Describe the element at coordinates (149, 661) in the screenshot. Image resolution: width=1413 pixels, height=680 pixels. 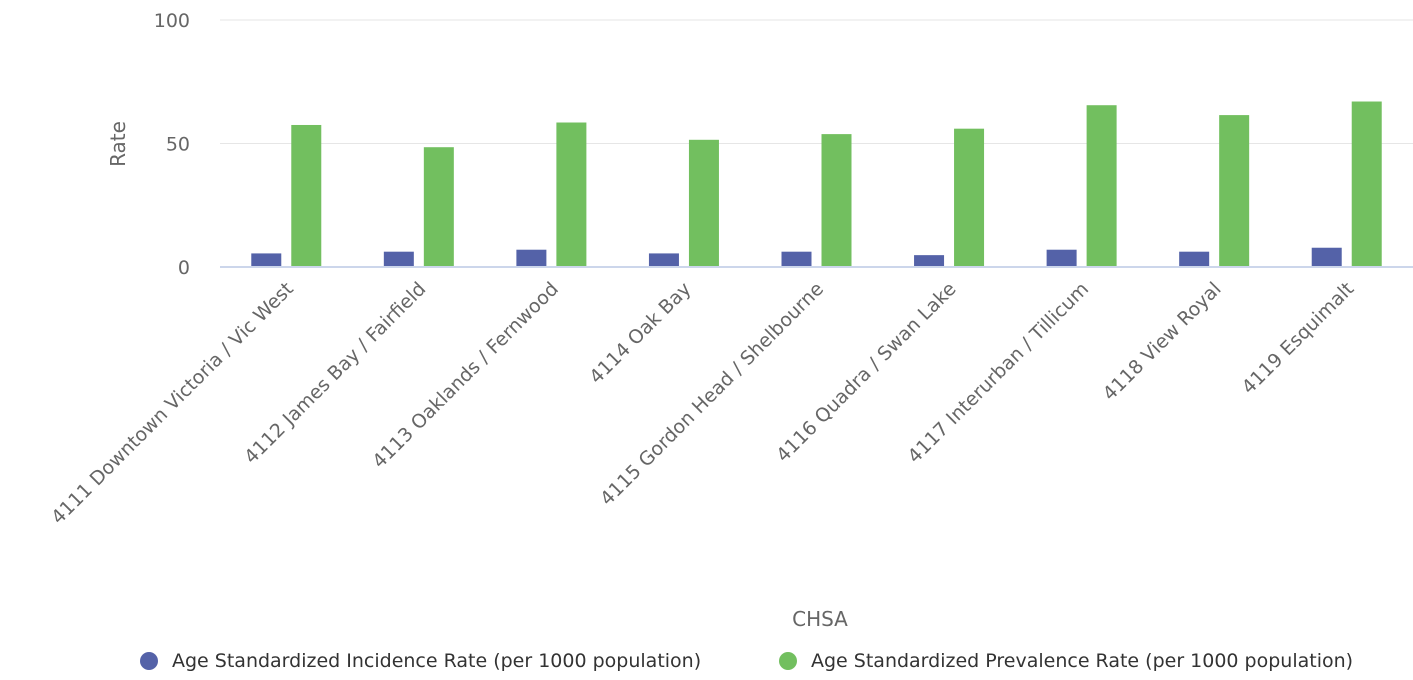
I see `legend-marker-incidence` at that location.